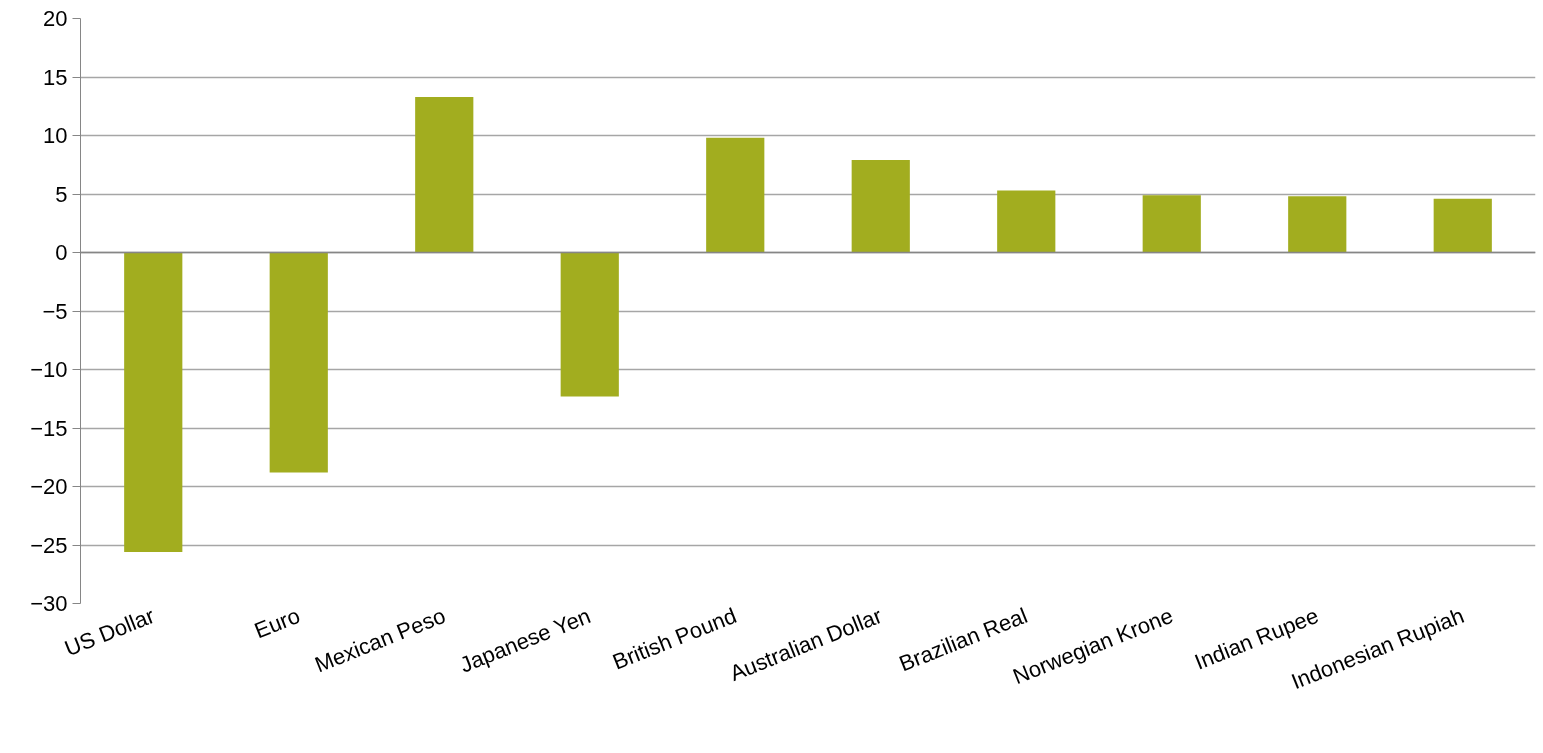 This screenshot has width=1543, height=753. Describe the element at coordinates (277, 623) in the screenshot. I see `x-tick-label: Euro` at that location.